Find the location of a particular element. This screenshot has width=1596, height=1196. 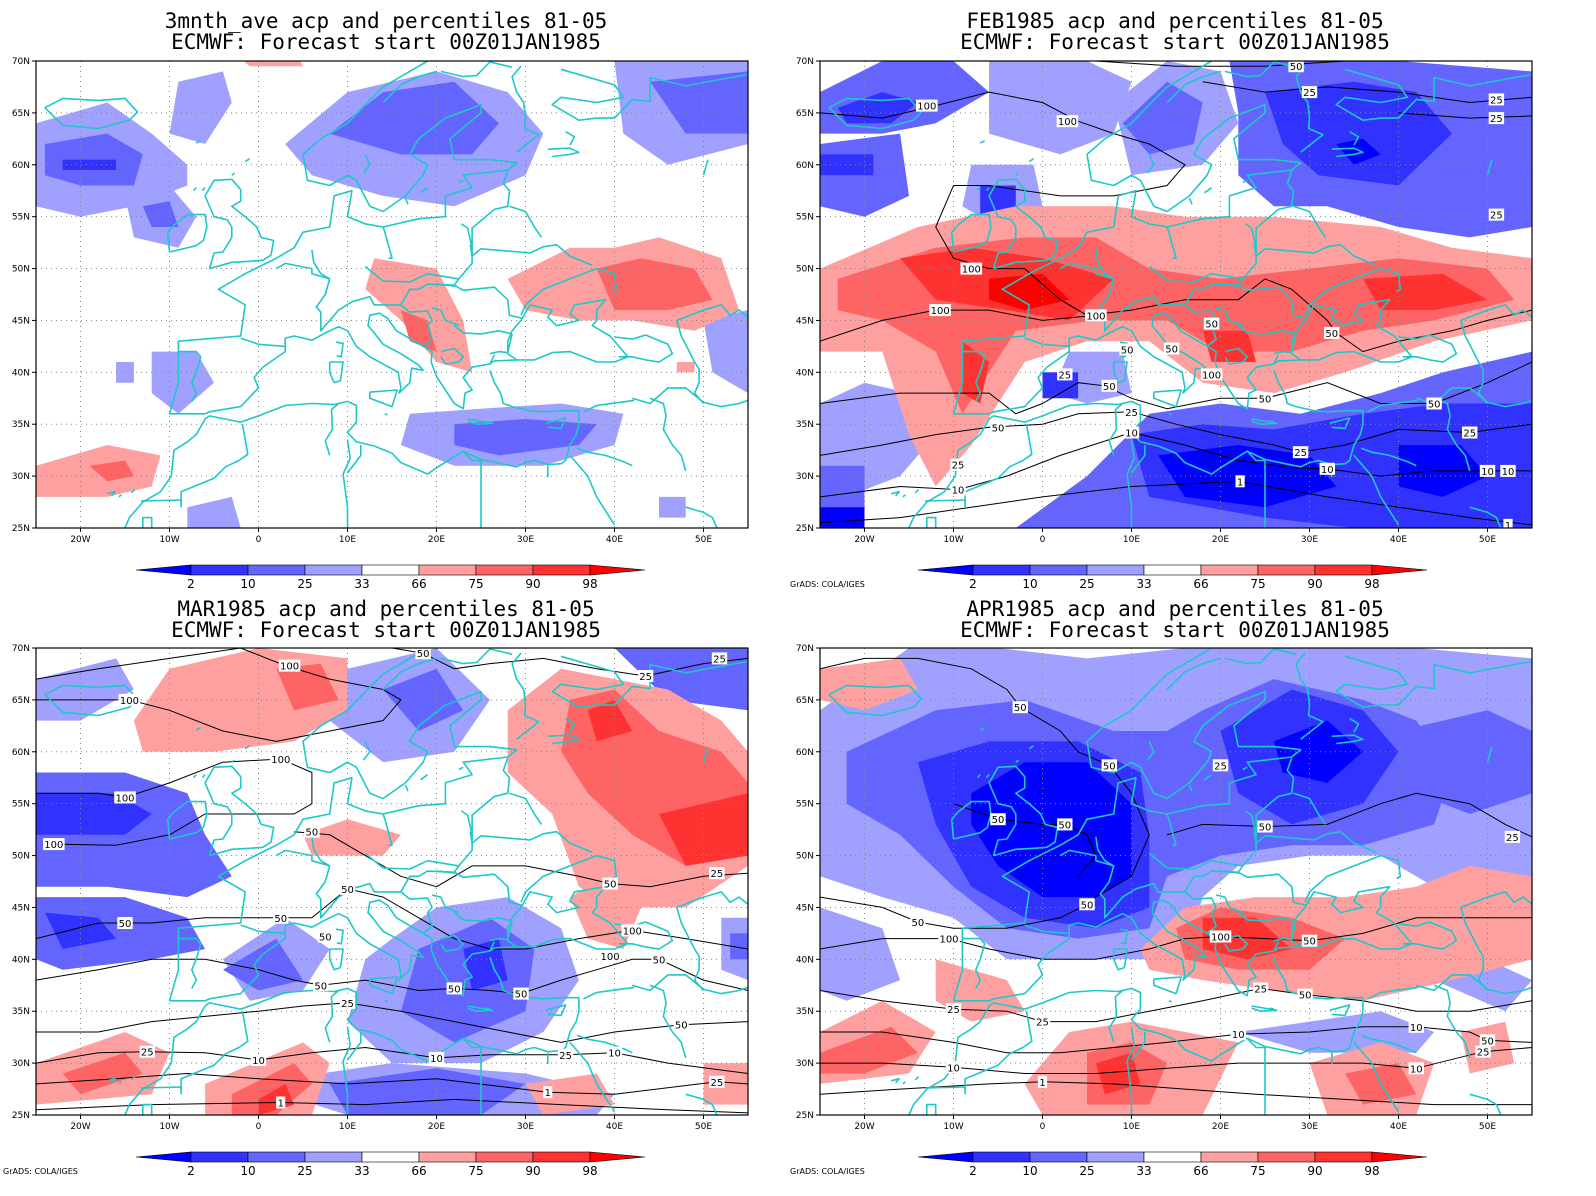

colorbar-label: 75 is located at coordinates (475, 1171).